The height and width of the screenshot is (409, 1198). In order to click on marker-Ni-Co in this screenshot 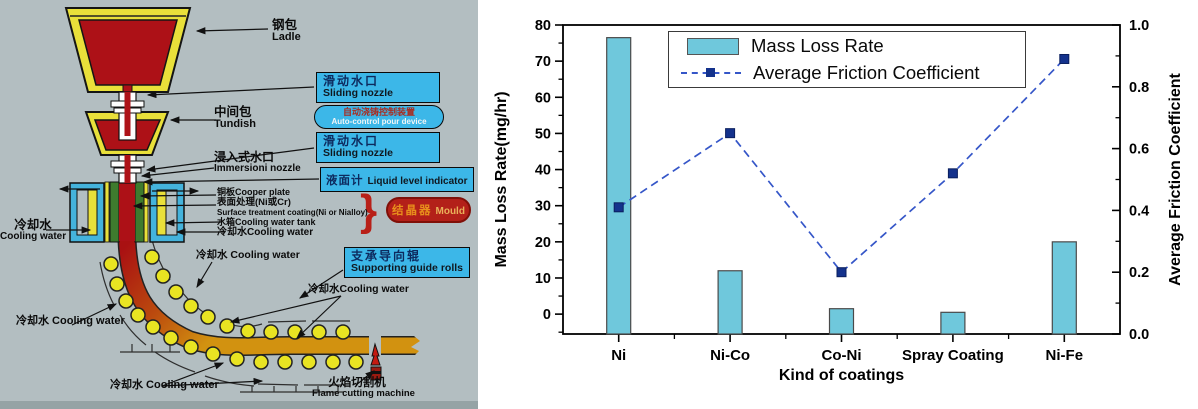, I will do `click(730, 133)`.